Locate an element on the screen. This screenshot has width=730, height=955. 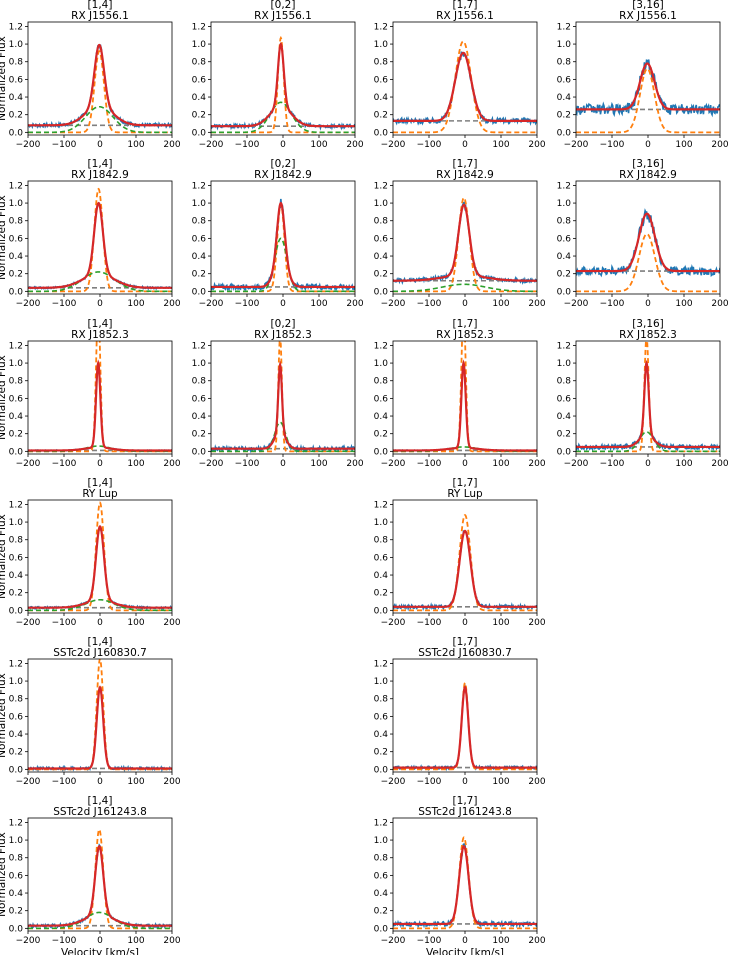
panel-band-label: [1,7] is located at coordinates (465, 164).